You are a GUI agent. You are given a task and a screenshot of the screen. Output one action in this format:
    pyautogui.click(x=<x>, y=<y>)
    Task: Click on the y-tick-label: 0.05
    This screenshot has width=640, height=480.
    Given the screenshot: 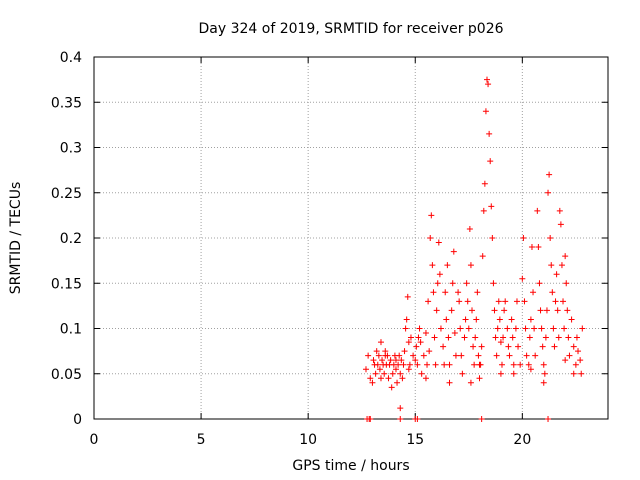 What is the action you would take?
    pyautogui.click(x=66, y=375)
    